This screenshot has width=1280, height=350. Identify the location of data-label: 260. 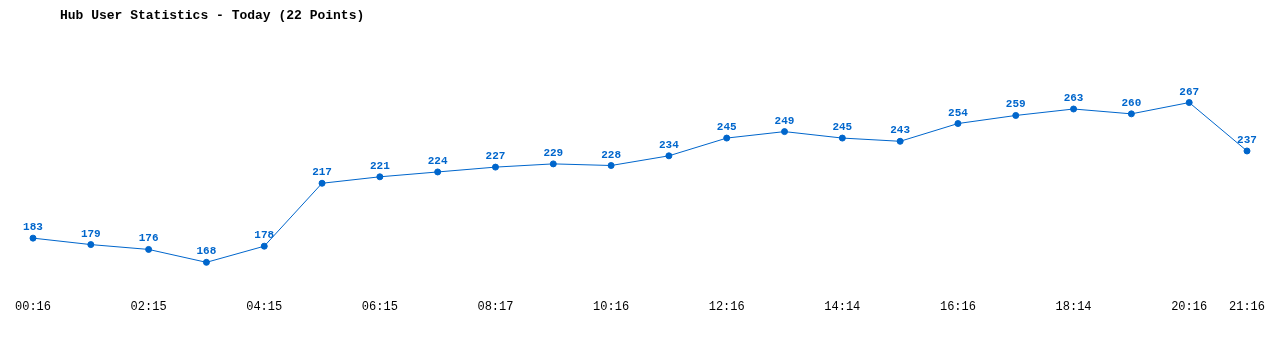
(1131, 102).